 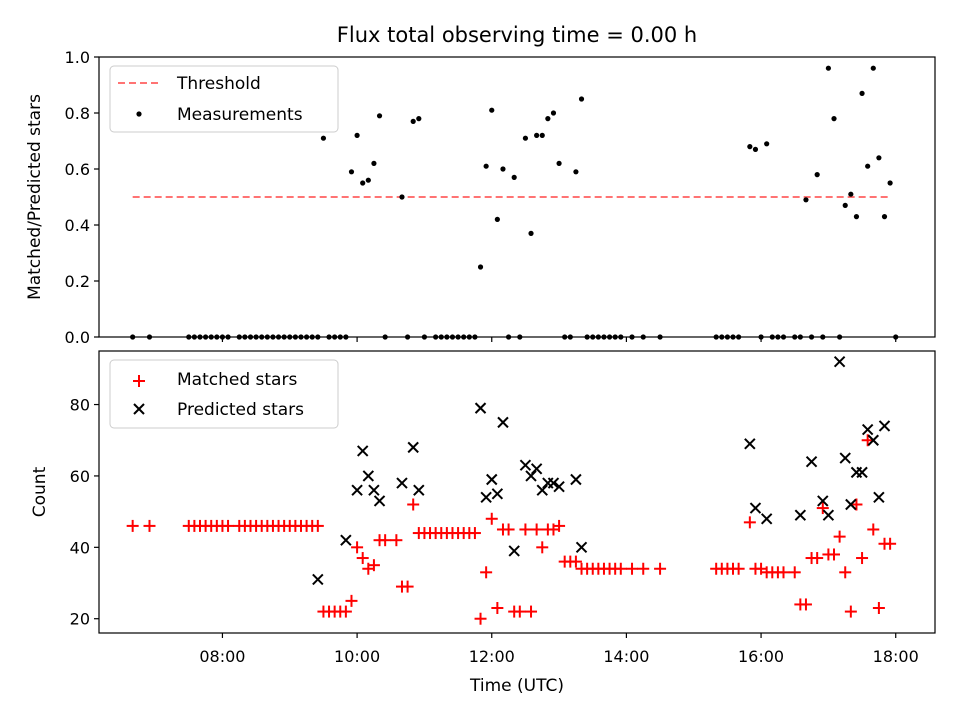 What do you see at coordinates (80, 619) in the screenshot?
I see `y-tick-label: 20` at bounding box center [80, 619].